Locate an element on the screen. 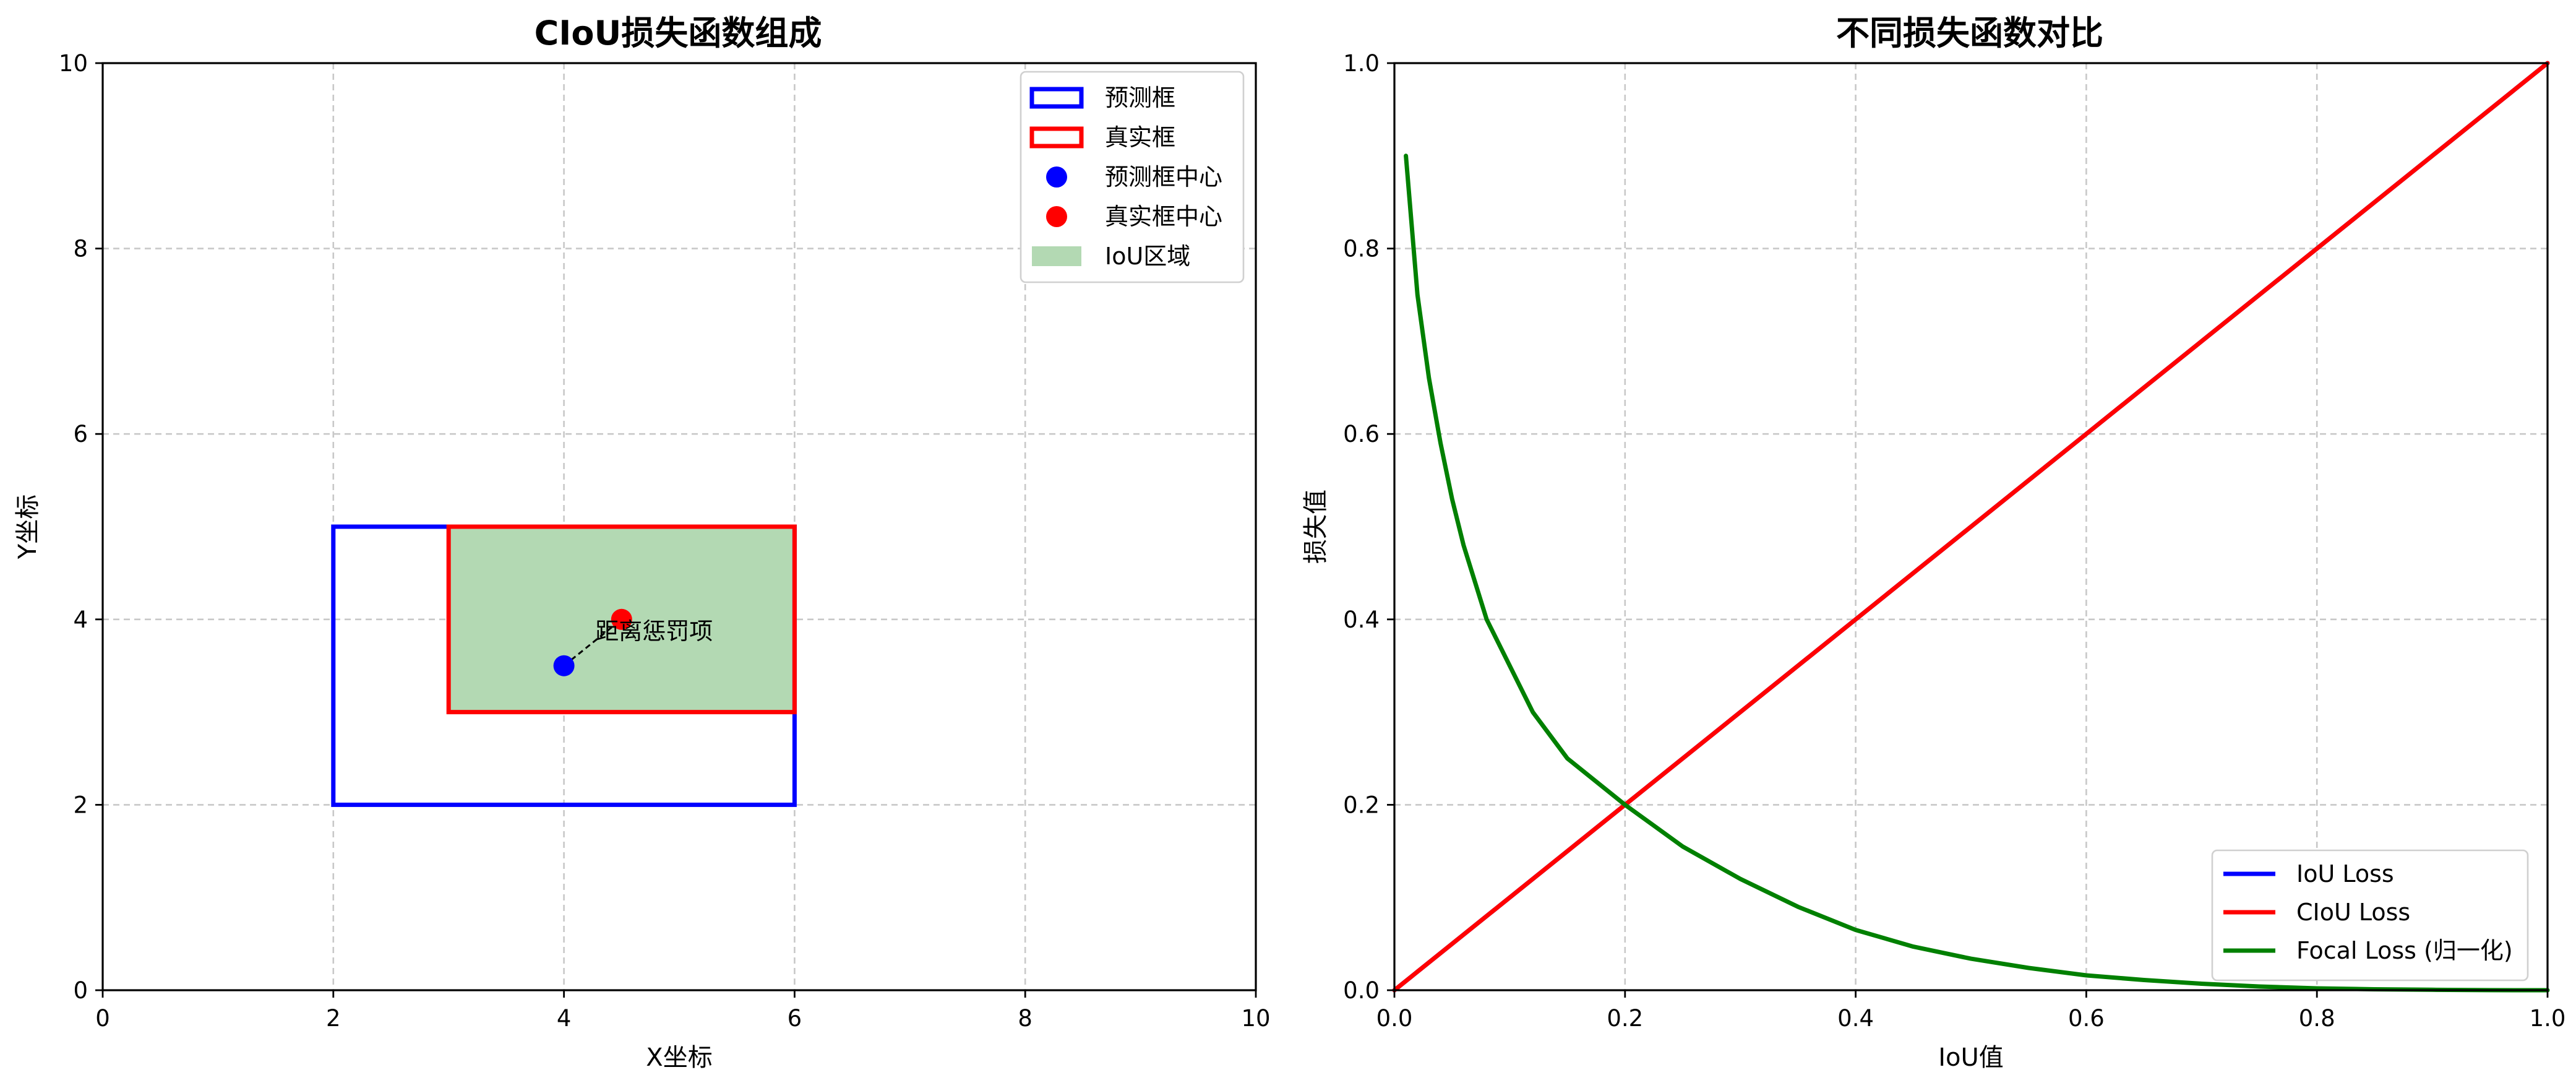 The height and width of the screenshot is (1088, 2576). y-tick-label: 2 is located at coordinates (80, 805).